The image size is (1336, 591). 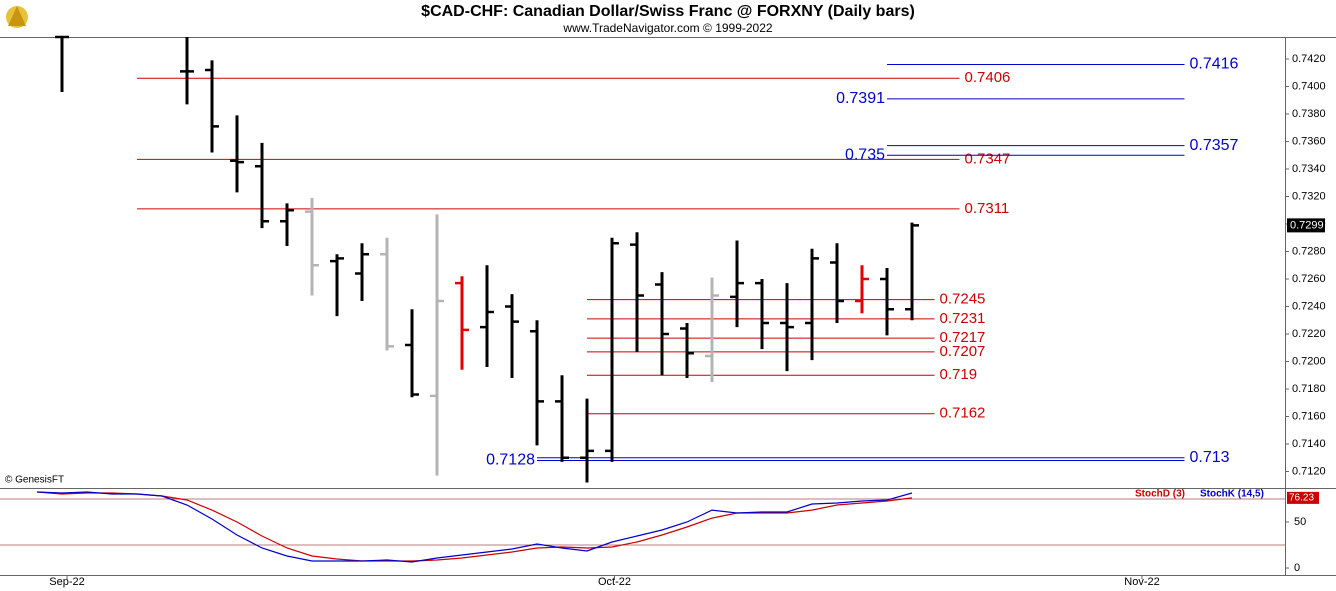 What do you see at coordinates (1309, 59) in the screenshot?
I see `y-tick-label: 0.7420` at bounding box center [1309, 59].